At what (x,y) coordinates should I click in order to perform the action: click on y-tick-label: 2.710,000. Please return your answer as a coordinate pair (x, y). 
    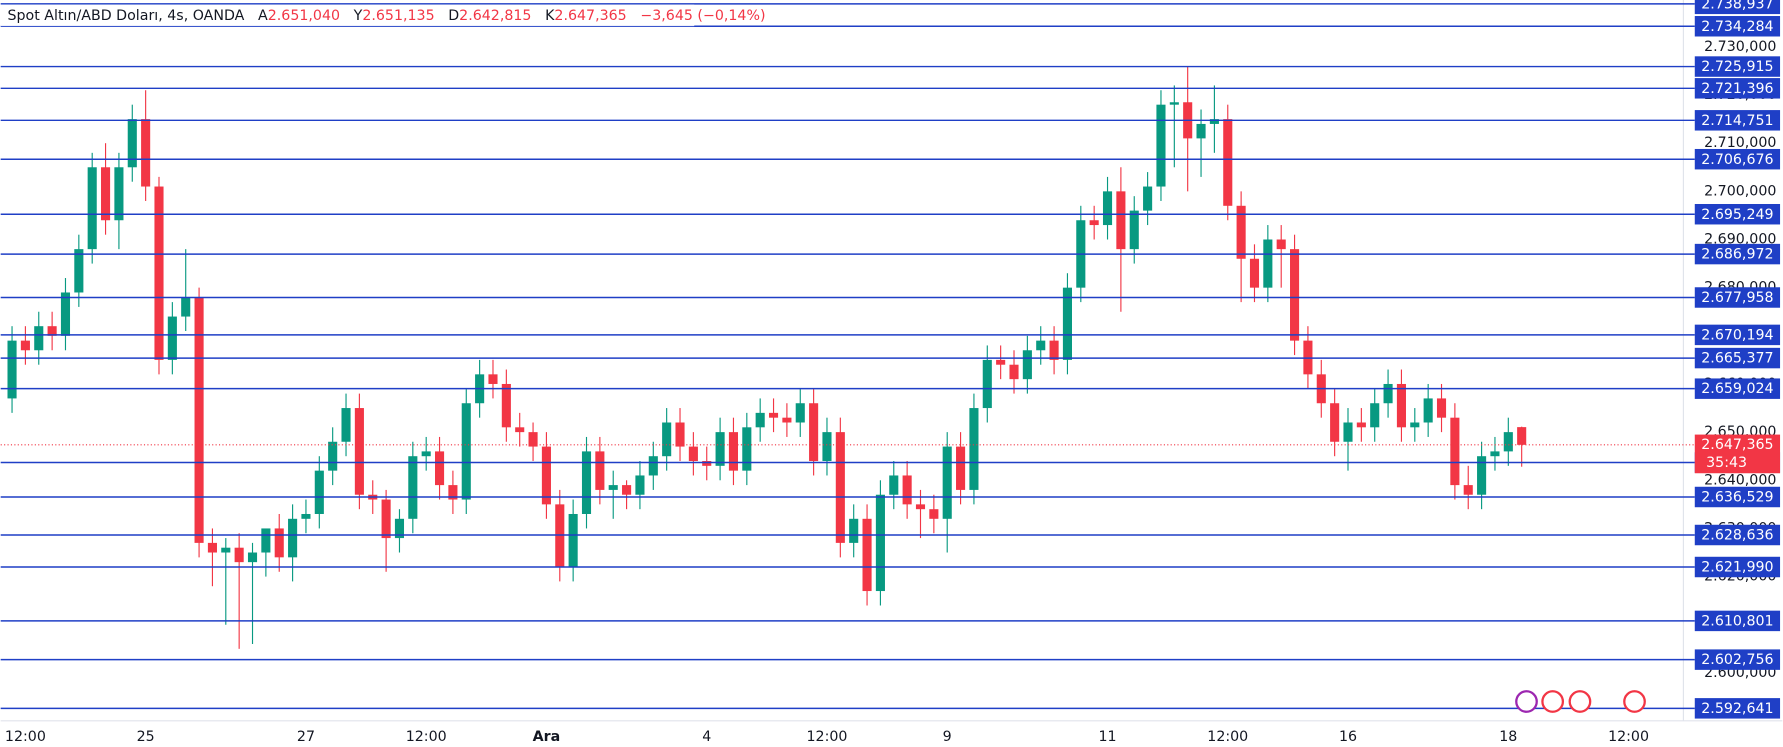
    Looking at the image, I should click on (1740, 143).